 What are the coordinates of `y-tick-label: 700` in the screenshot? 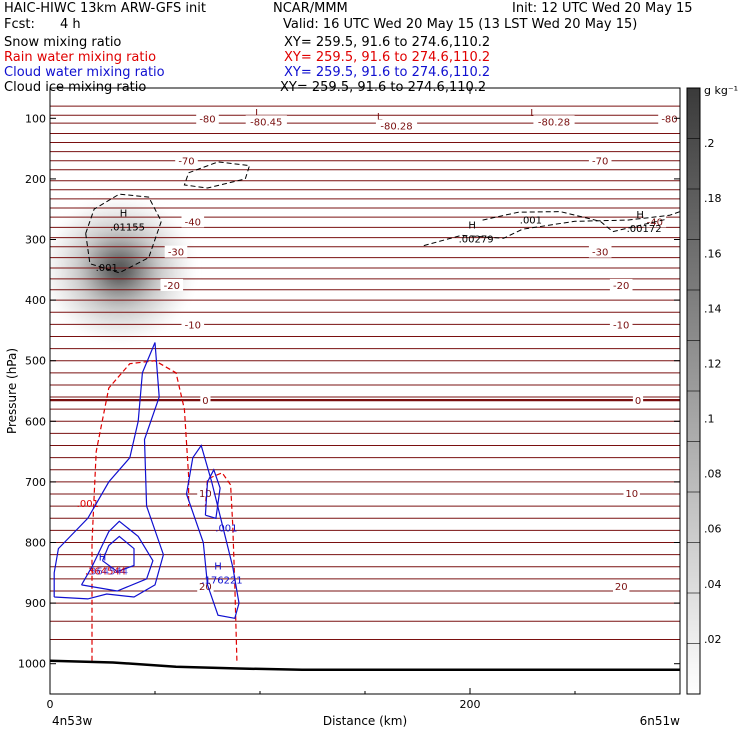 It's located at (35, 482).